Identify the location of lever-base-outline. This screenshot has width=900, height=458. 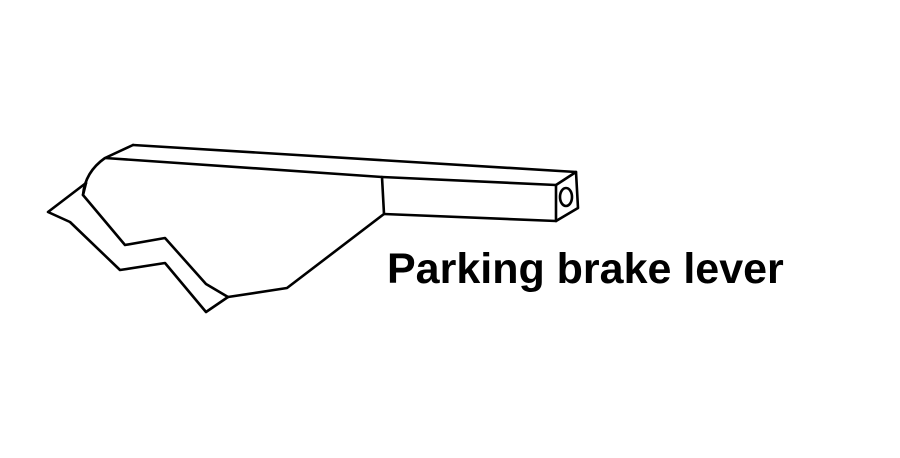
(138, 247).